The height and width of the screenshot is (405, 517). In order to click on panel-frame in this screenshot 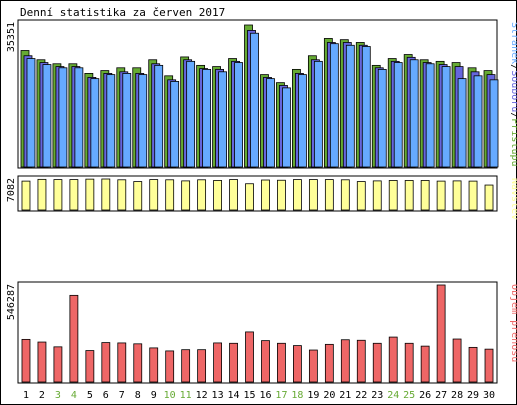, I will do `click(257, 193)`.